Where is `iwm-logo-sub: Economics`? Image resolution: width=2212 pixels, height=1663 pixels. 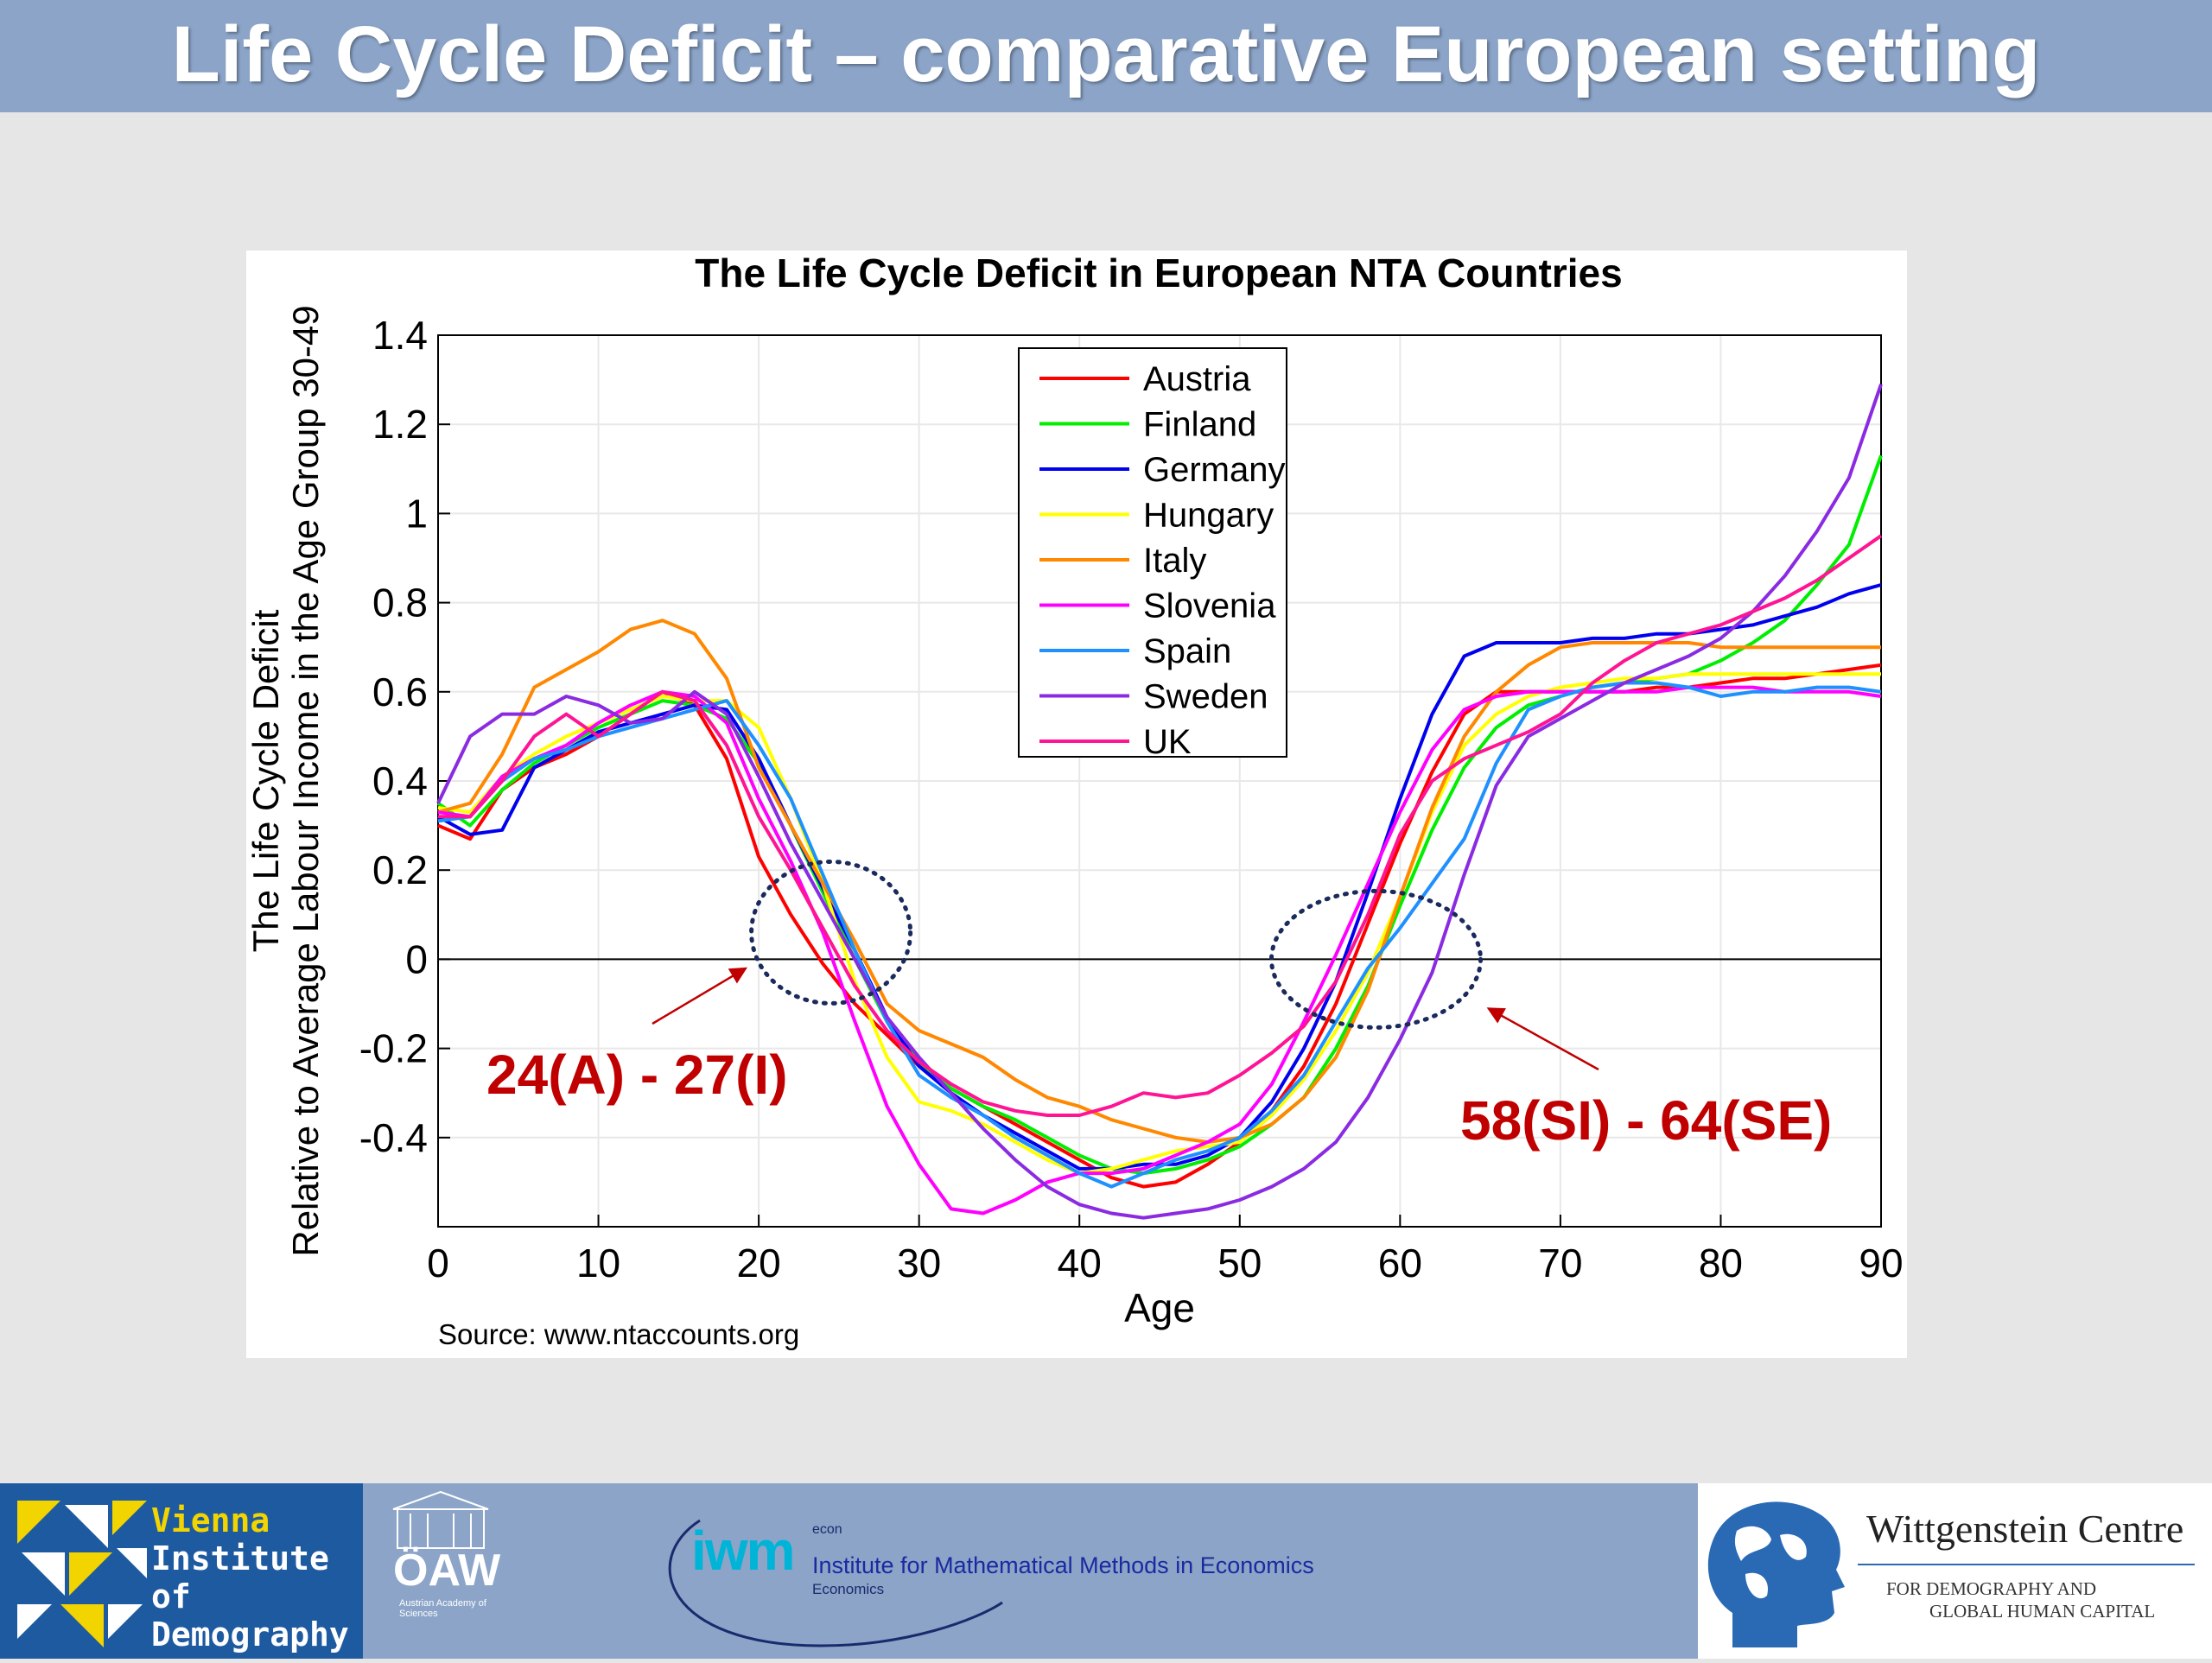 iwm-logo-sub: Economics is located at coordinates (848, 1589).